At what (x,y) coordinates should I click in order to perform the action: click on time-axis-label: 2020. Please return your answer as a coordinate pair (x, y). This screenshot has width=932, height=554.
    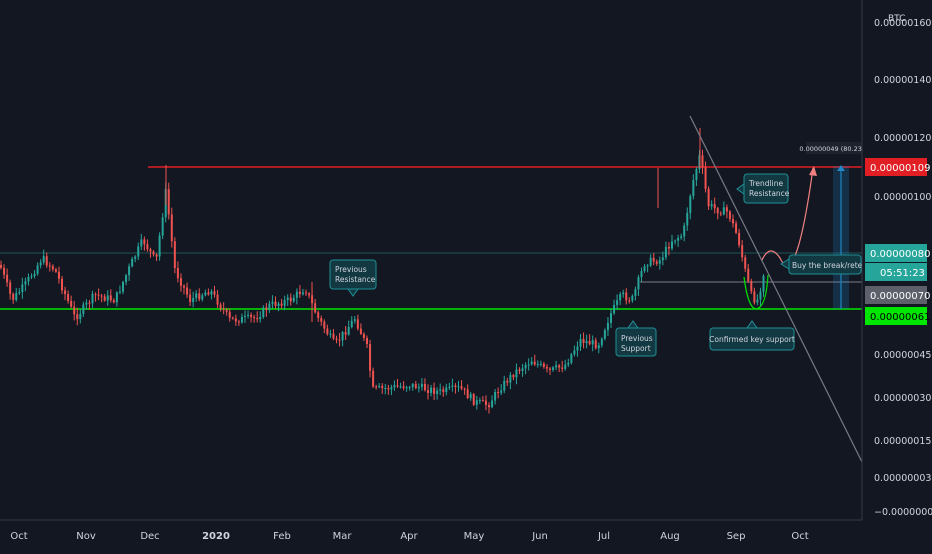
    Looking at the image, I should click on (216, 536).